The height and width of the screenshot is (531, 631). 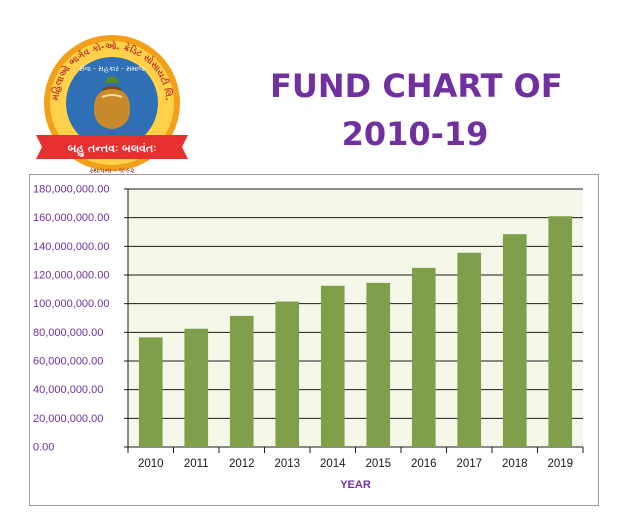 What do you see at coordinates (560, 331) in the screenshot?
I see `bar-2019` at bounding box center [560, 331].